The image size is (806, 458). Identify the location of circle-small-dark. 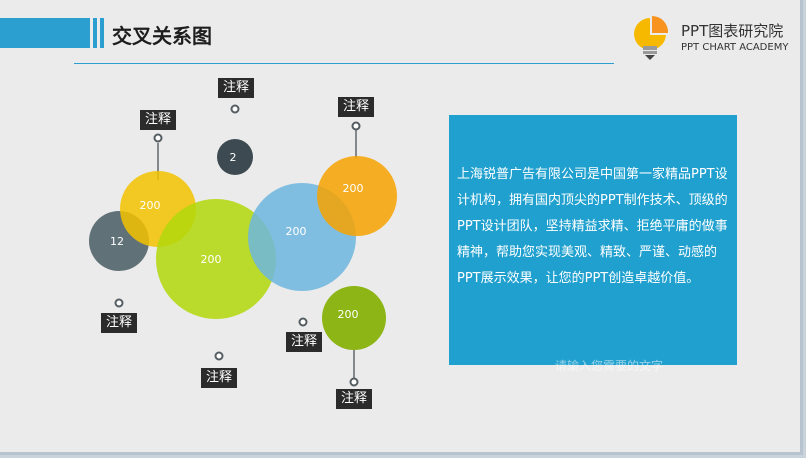
(235, 157).